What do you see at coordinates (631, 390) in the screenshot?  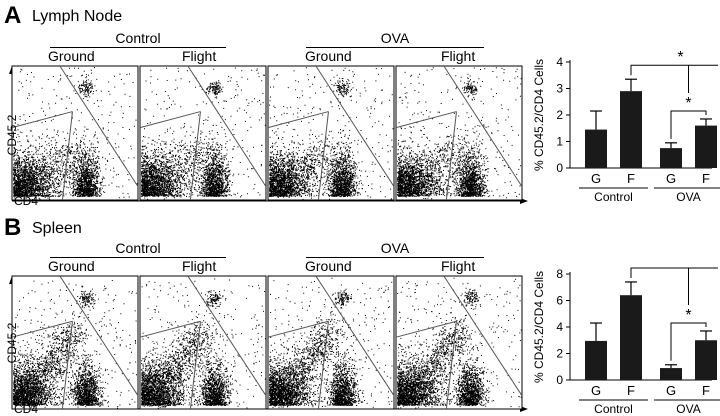 I see `panel-b-category-label-2: F` at bounding box center [631, 390].